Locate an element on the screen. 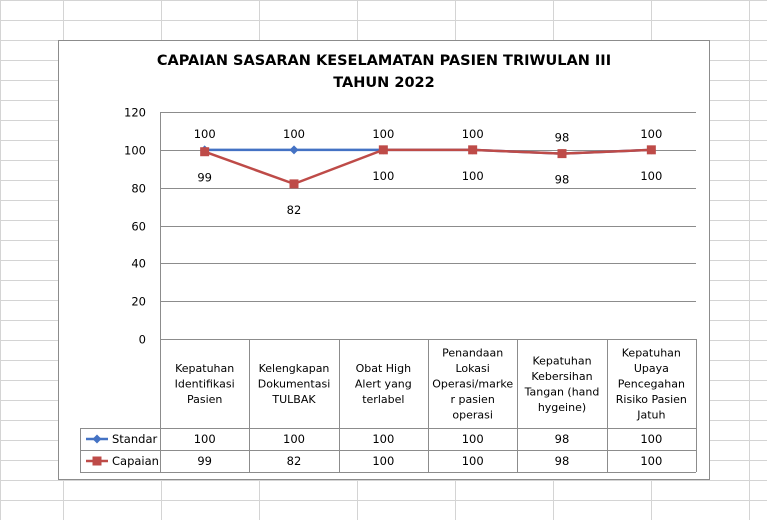  data-label-capaian: 99 is located at coordinates (204, 178).